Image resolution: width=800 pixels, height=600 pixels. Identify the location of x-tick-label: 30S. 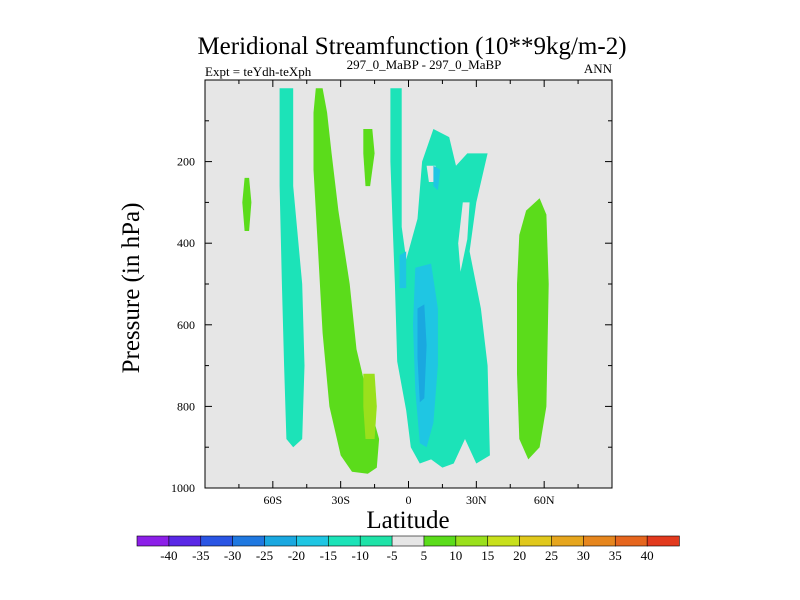
(340, 500).